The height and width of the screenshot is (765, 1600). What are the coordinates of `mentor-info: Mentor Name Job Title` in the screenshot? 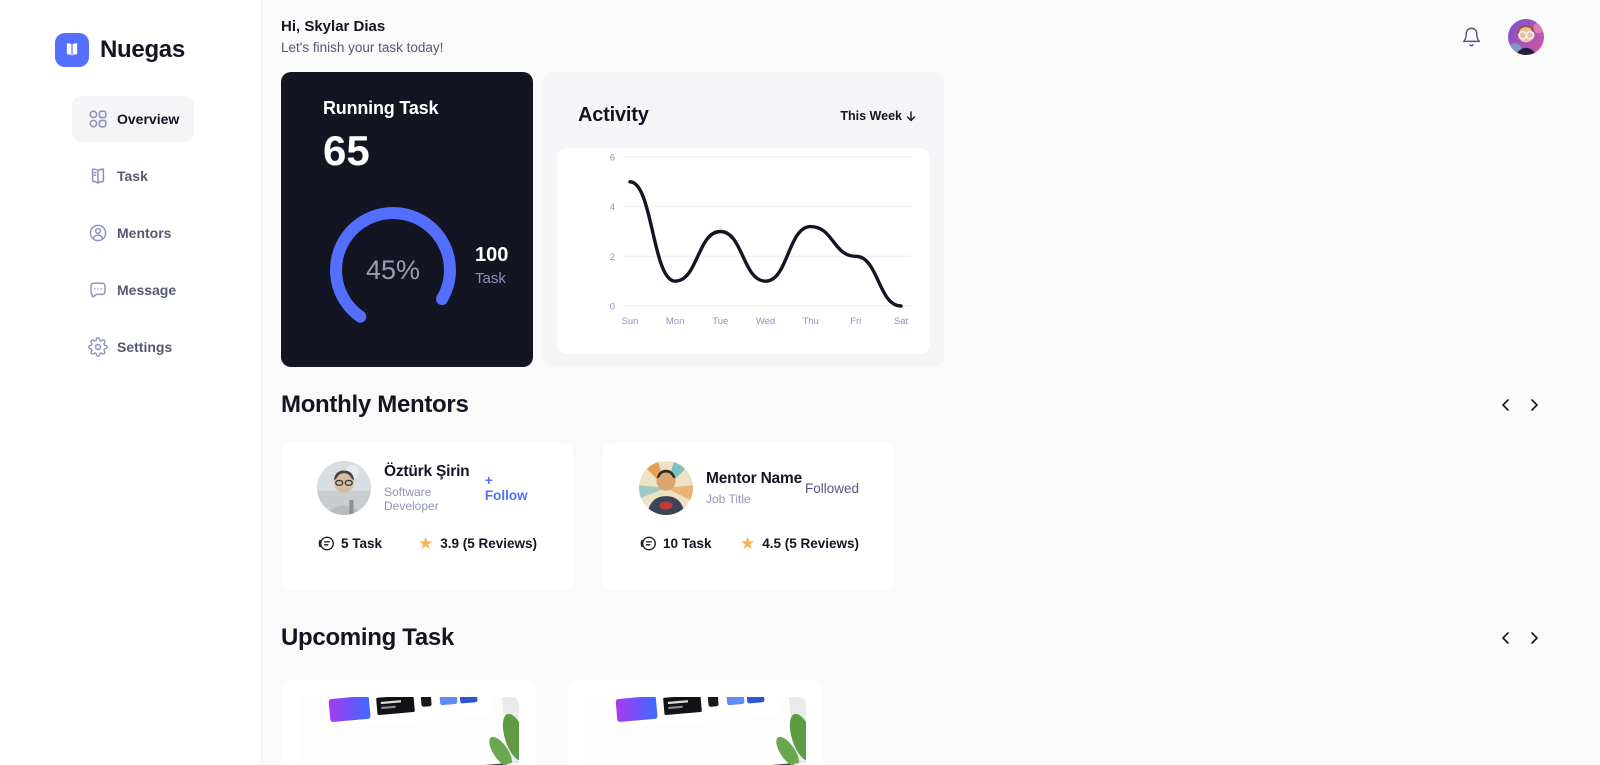 It's located at (754, 488).